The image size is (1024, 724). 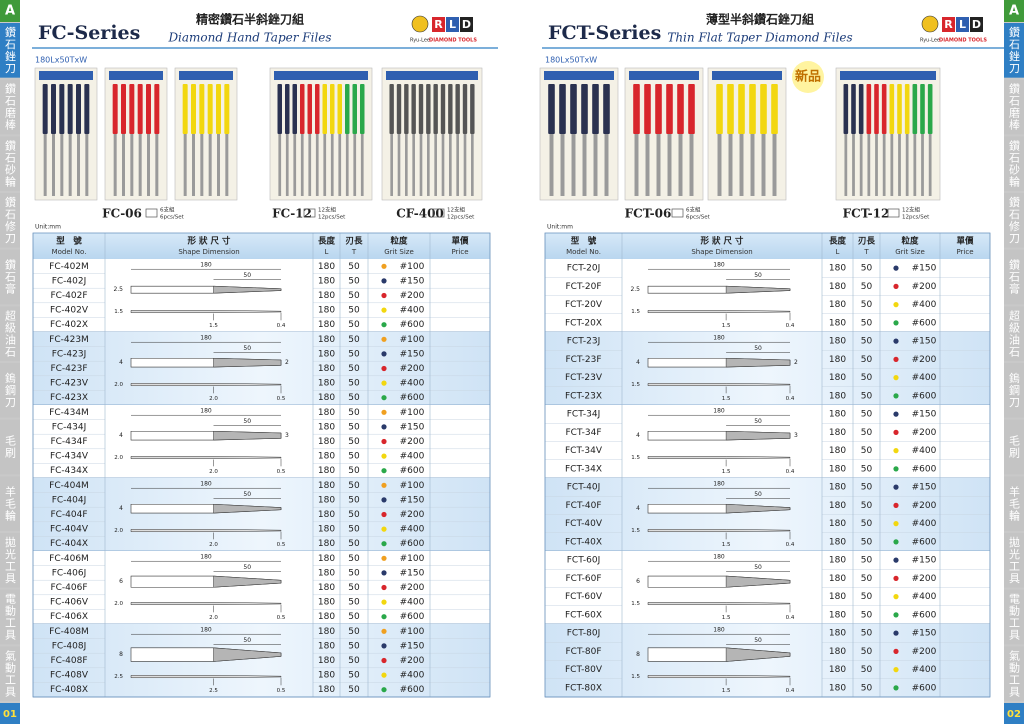 What do you see at coordinates (121, 654) in the screenshot?
I see `dim-width: 8` at bounding box center [121, 654].